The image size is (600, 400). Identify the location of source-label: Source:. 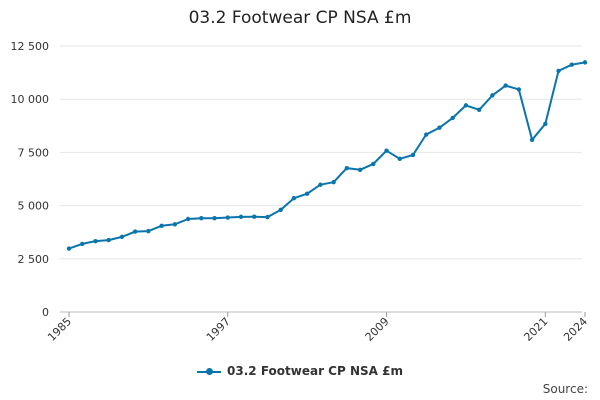
(565, 389).